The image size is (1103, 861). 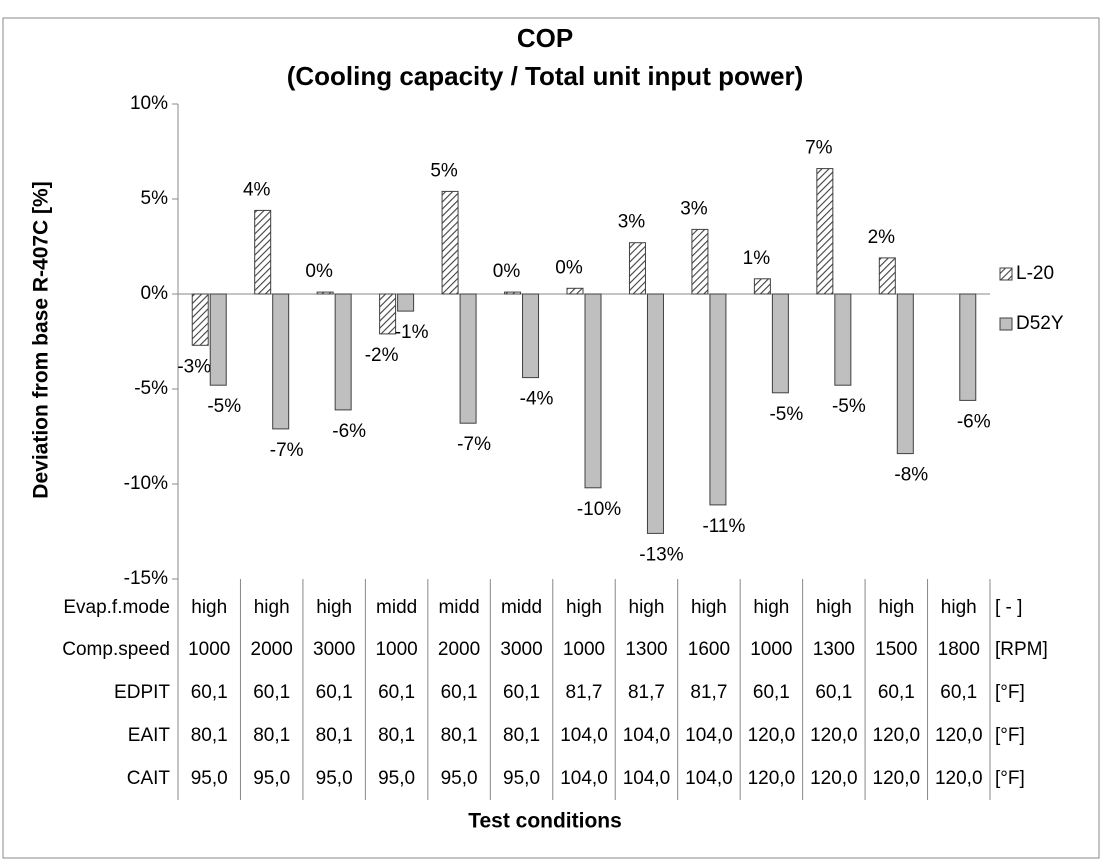 I want to click on row-label: EAIT, so click(x=149, y=735).